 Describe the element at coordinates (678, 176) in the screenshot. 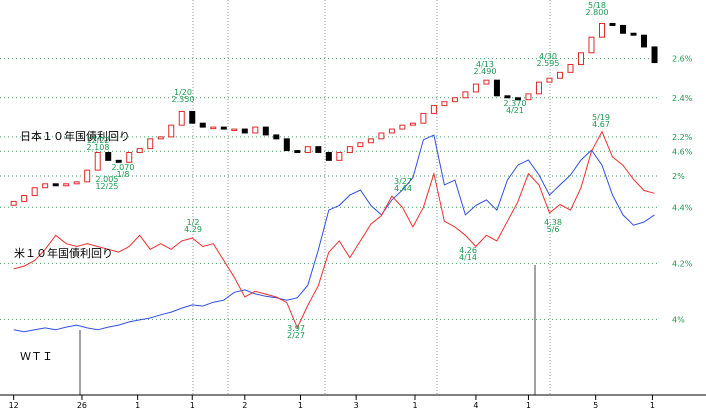

I see `y-tick-label: 2%` at that location.